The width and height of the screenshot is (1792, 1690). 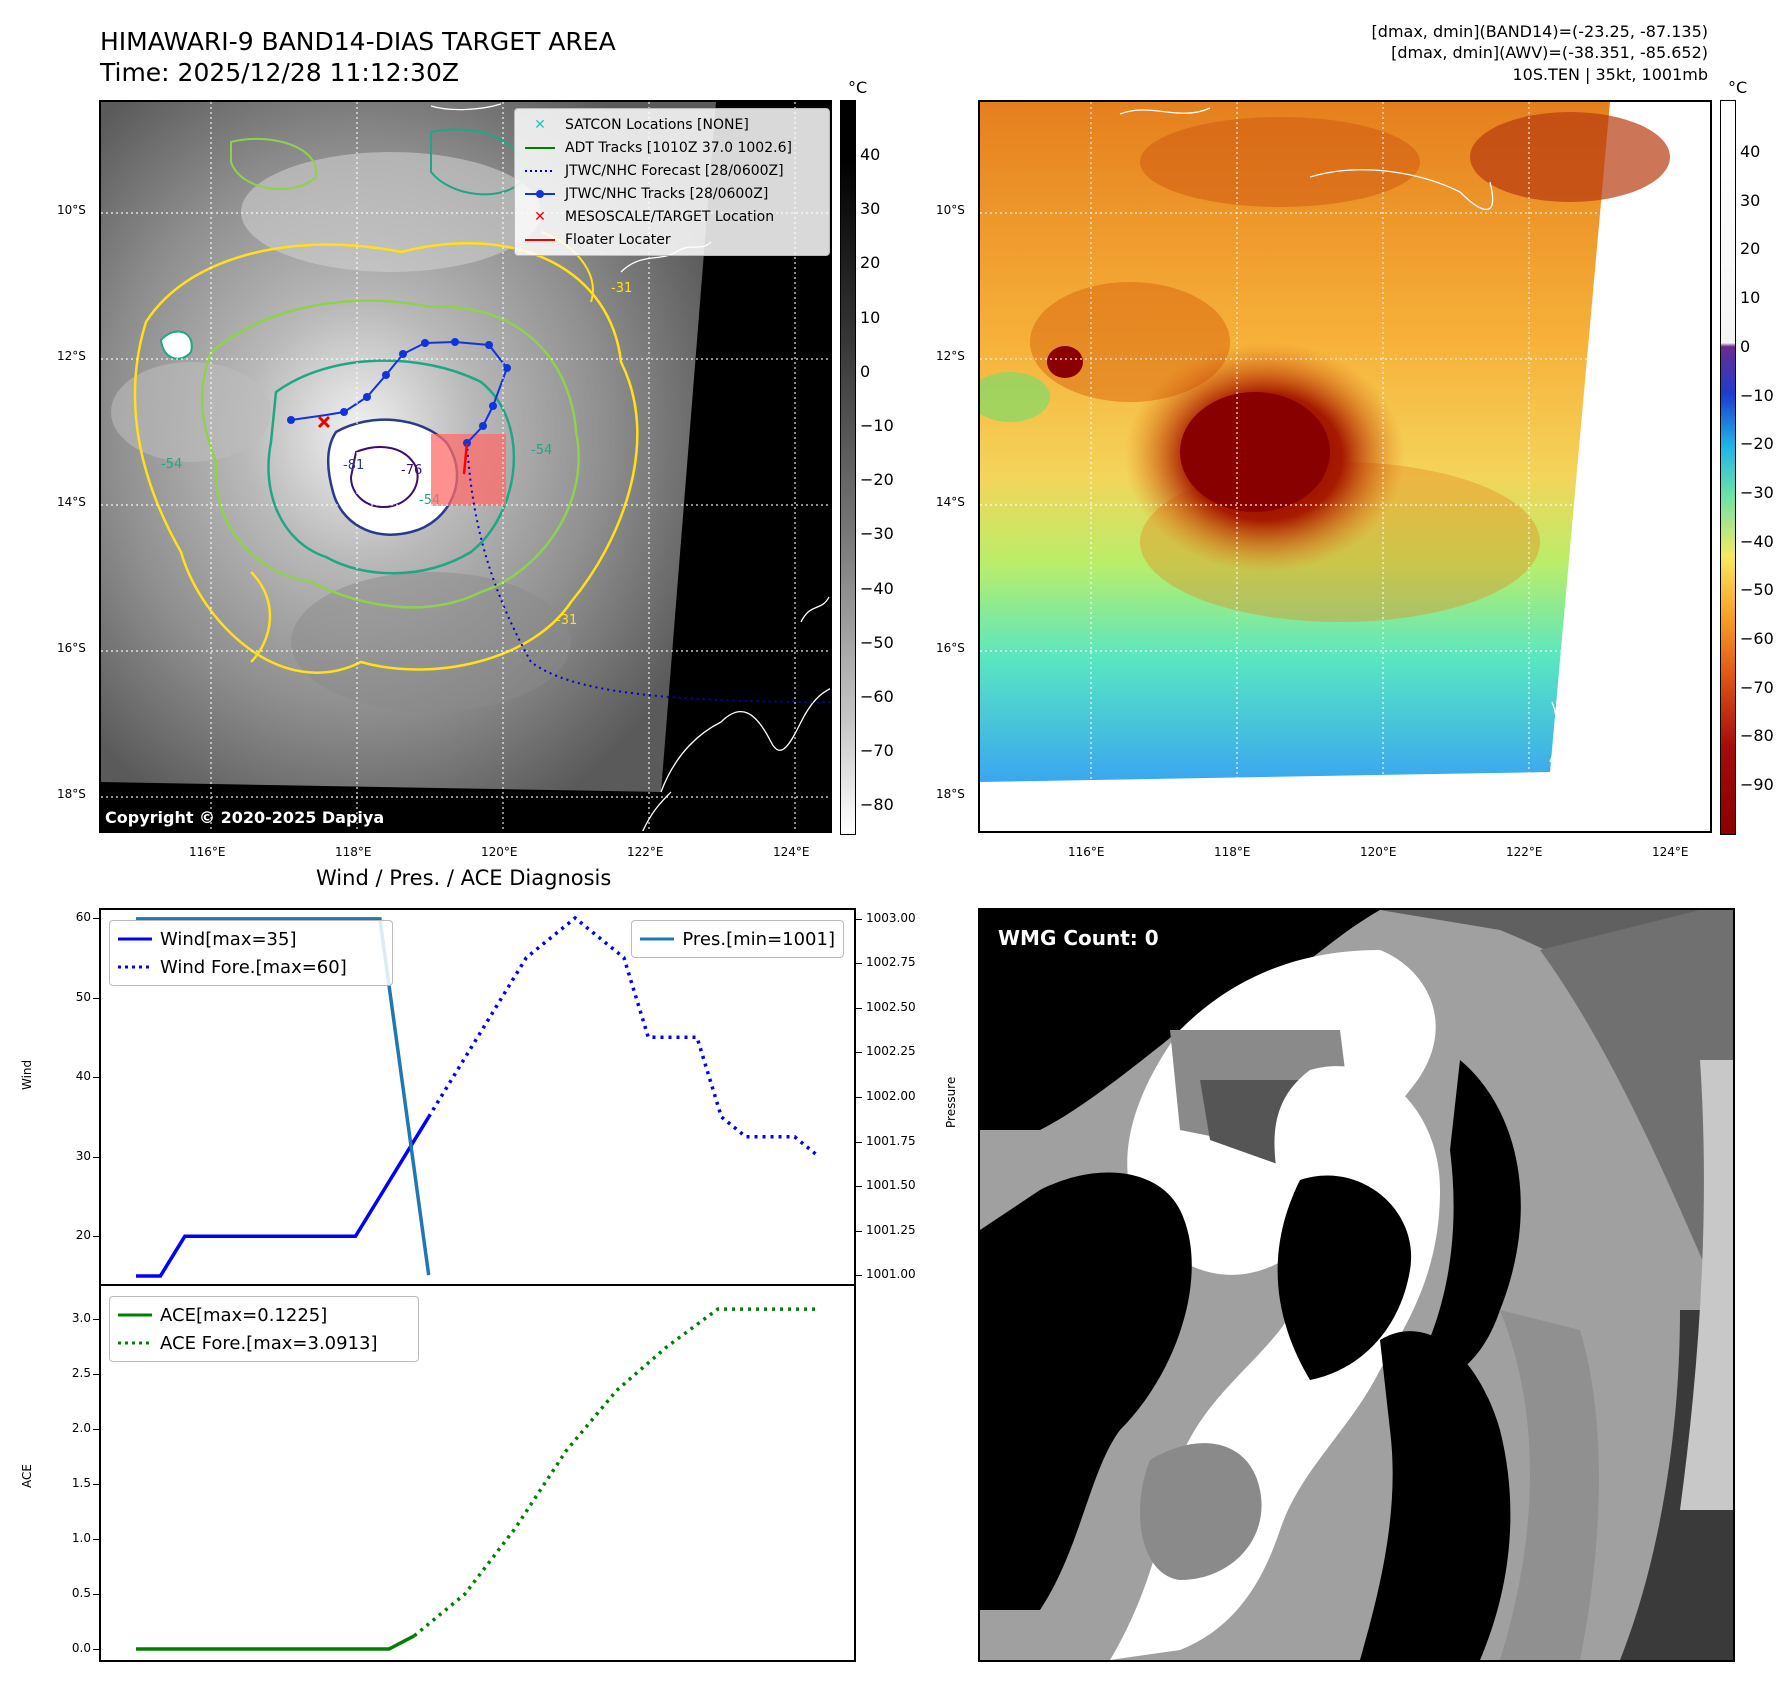 What do you see at coordinates (83, 1235) in the screenshot?
I see `y-tick-label: 20` at bounding box center [83, 1235].